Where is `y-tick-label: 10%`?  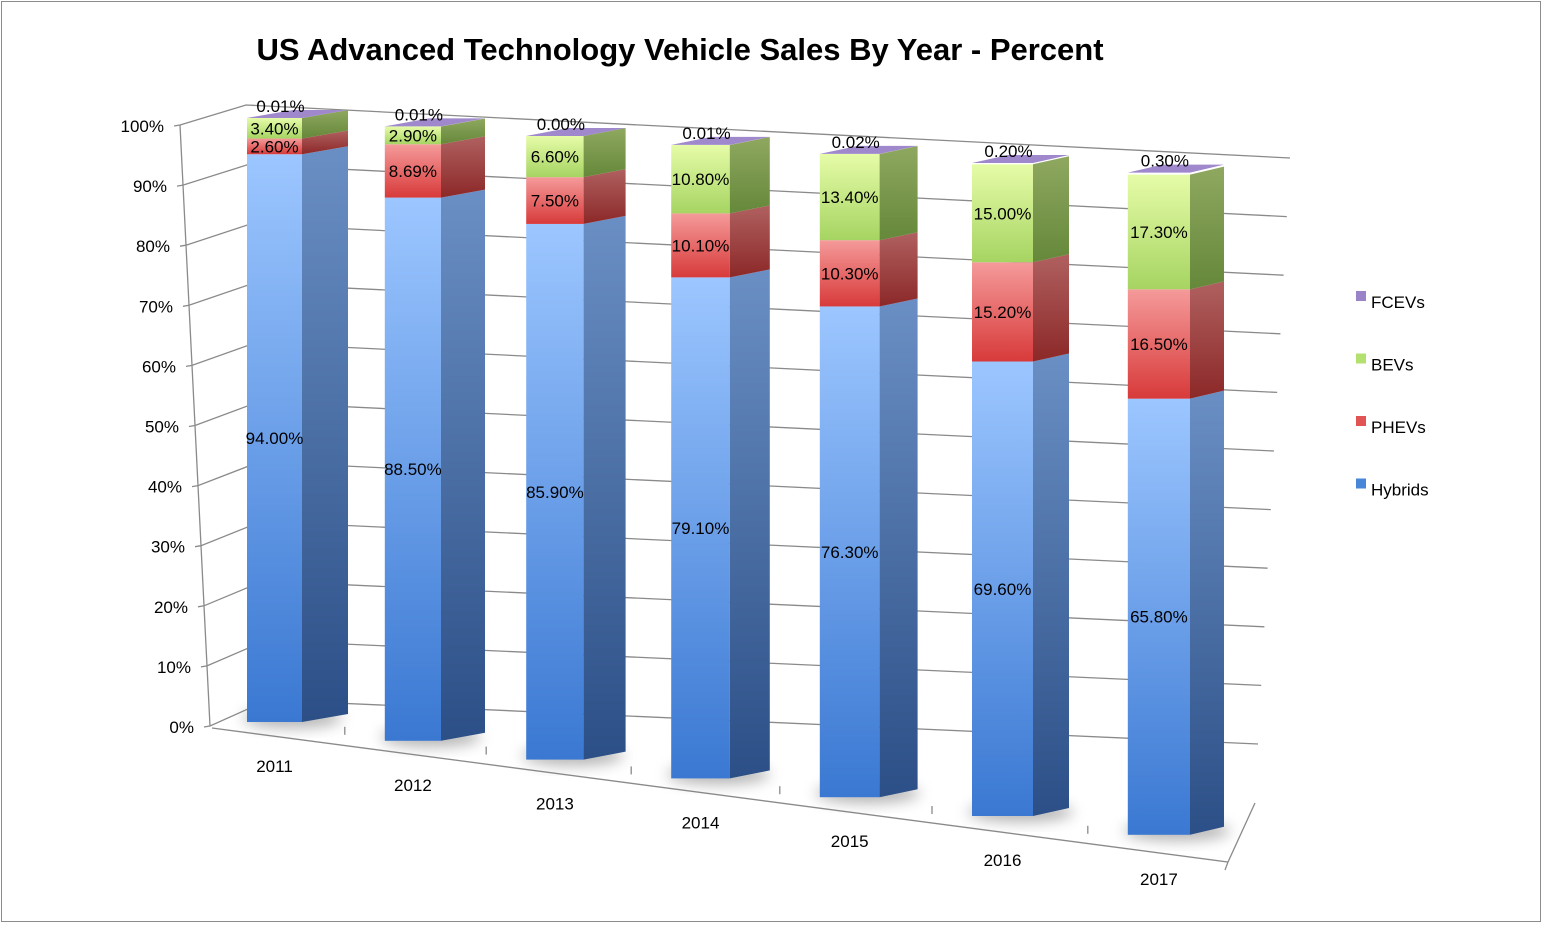
y-tick-label: 10% is located at coordinates (174, 667).